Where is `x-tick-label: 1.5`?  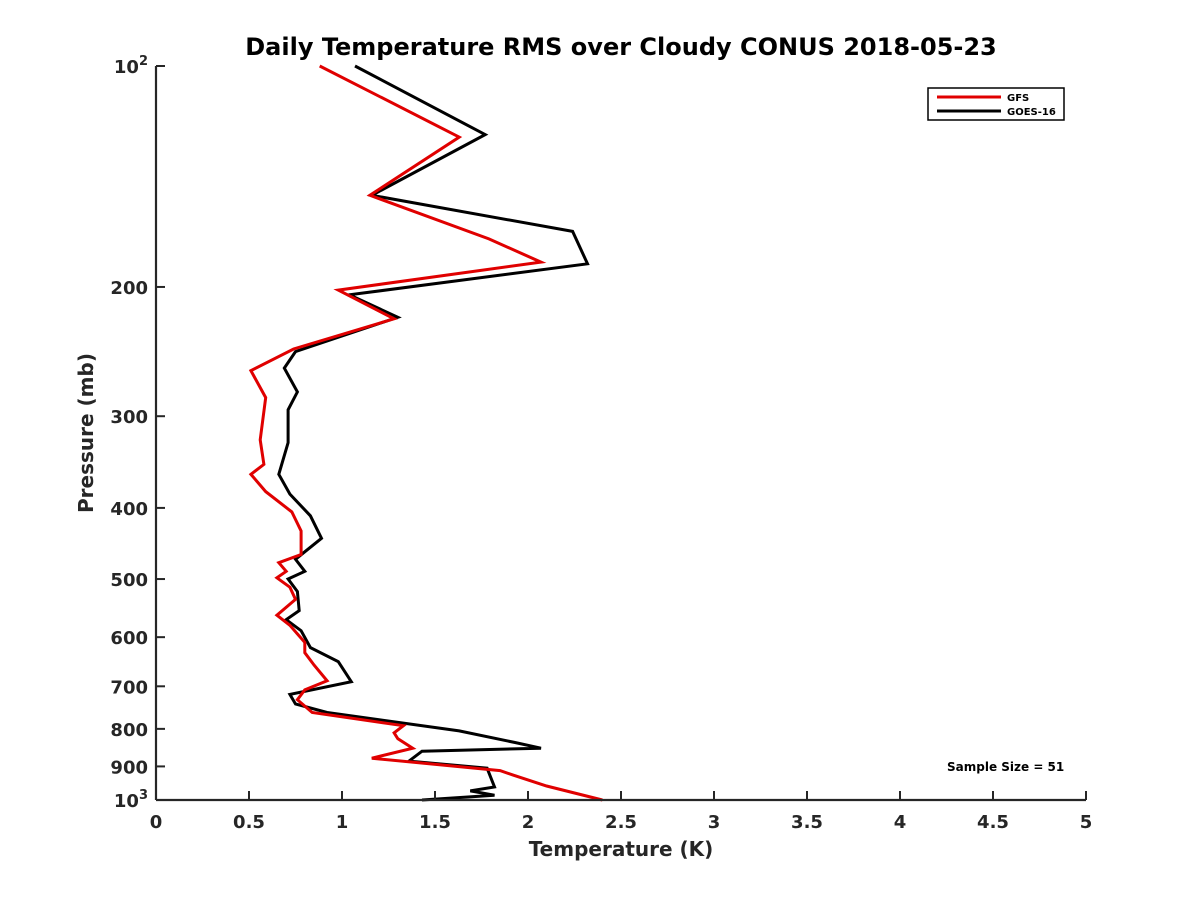
x-tick-label: 1.5 is located at coordinates (435, 822).